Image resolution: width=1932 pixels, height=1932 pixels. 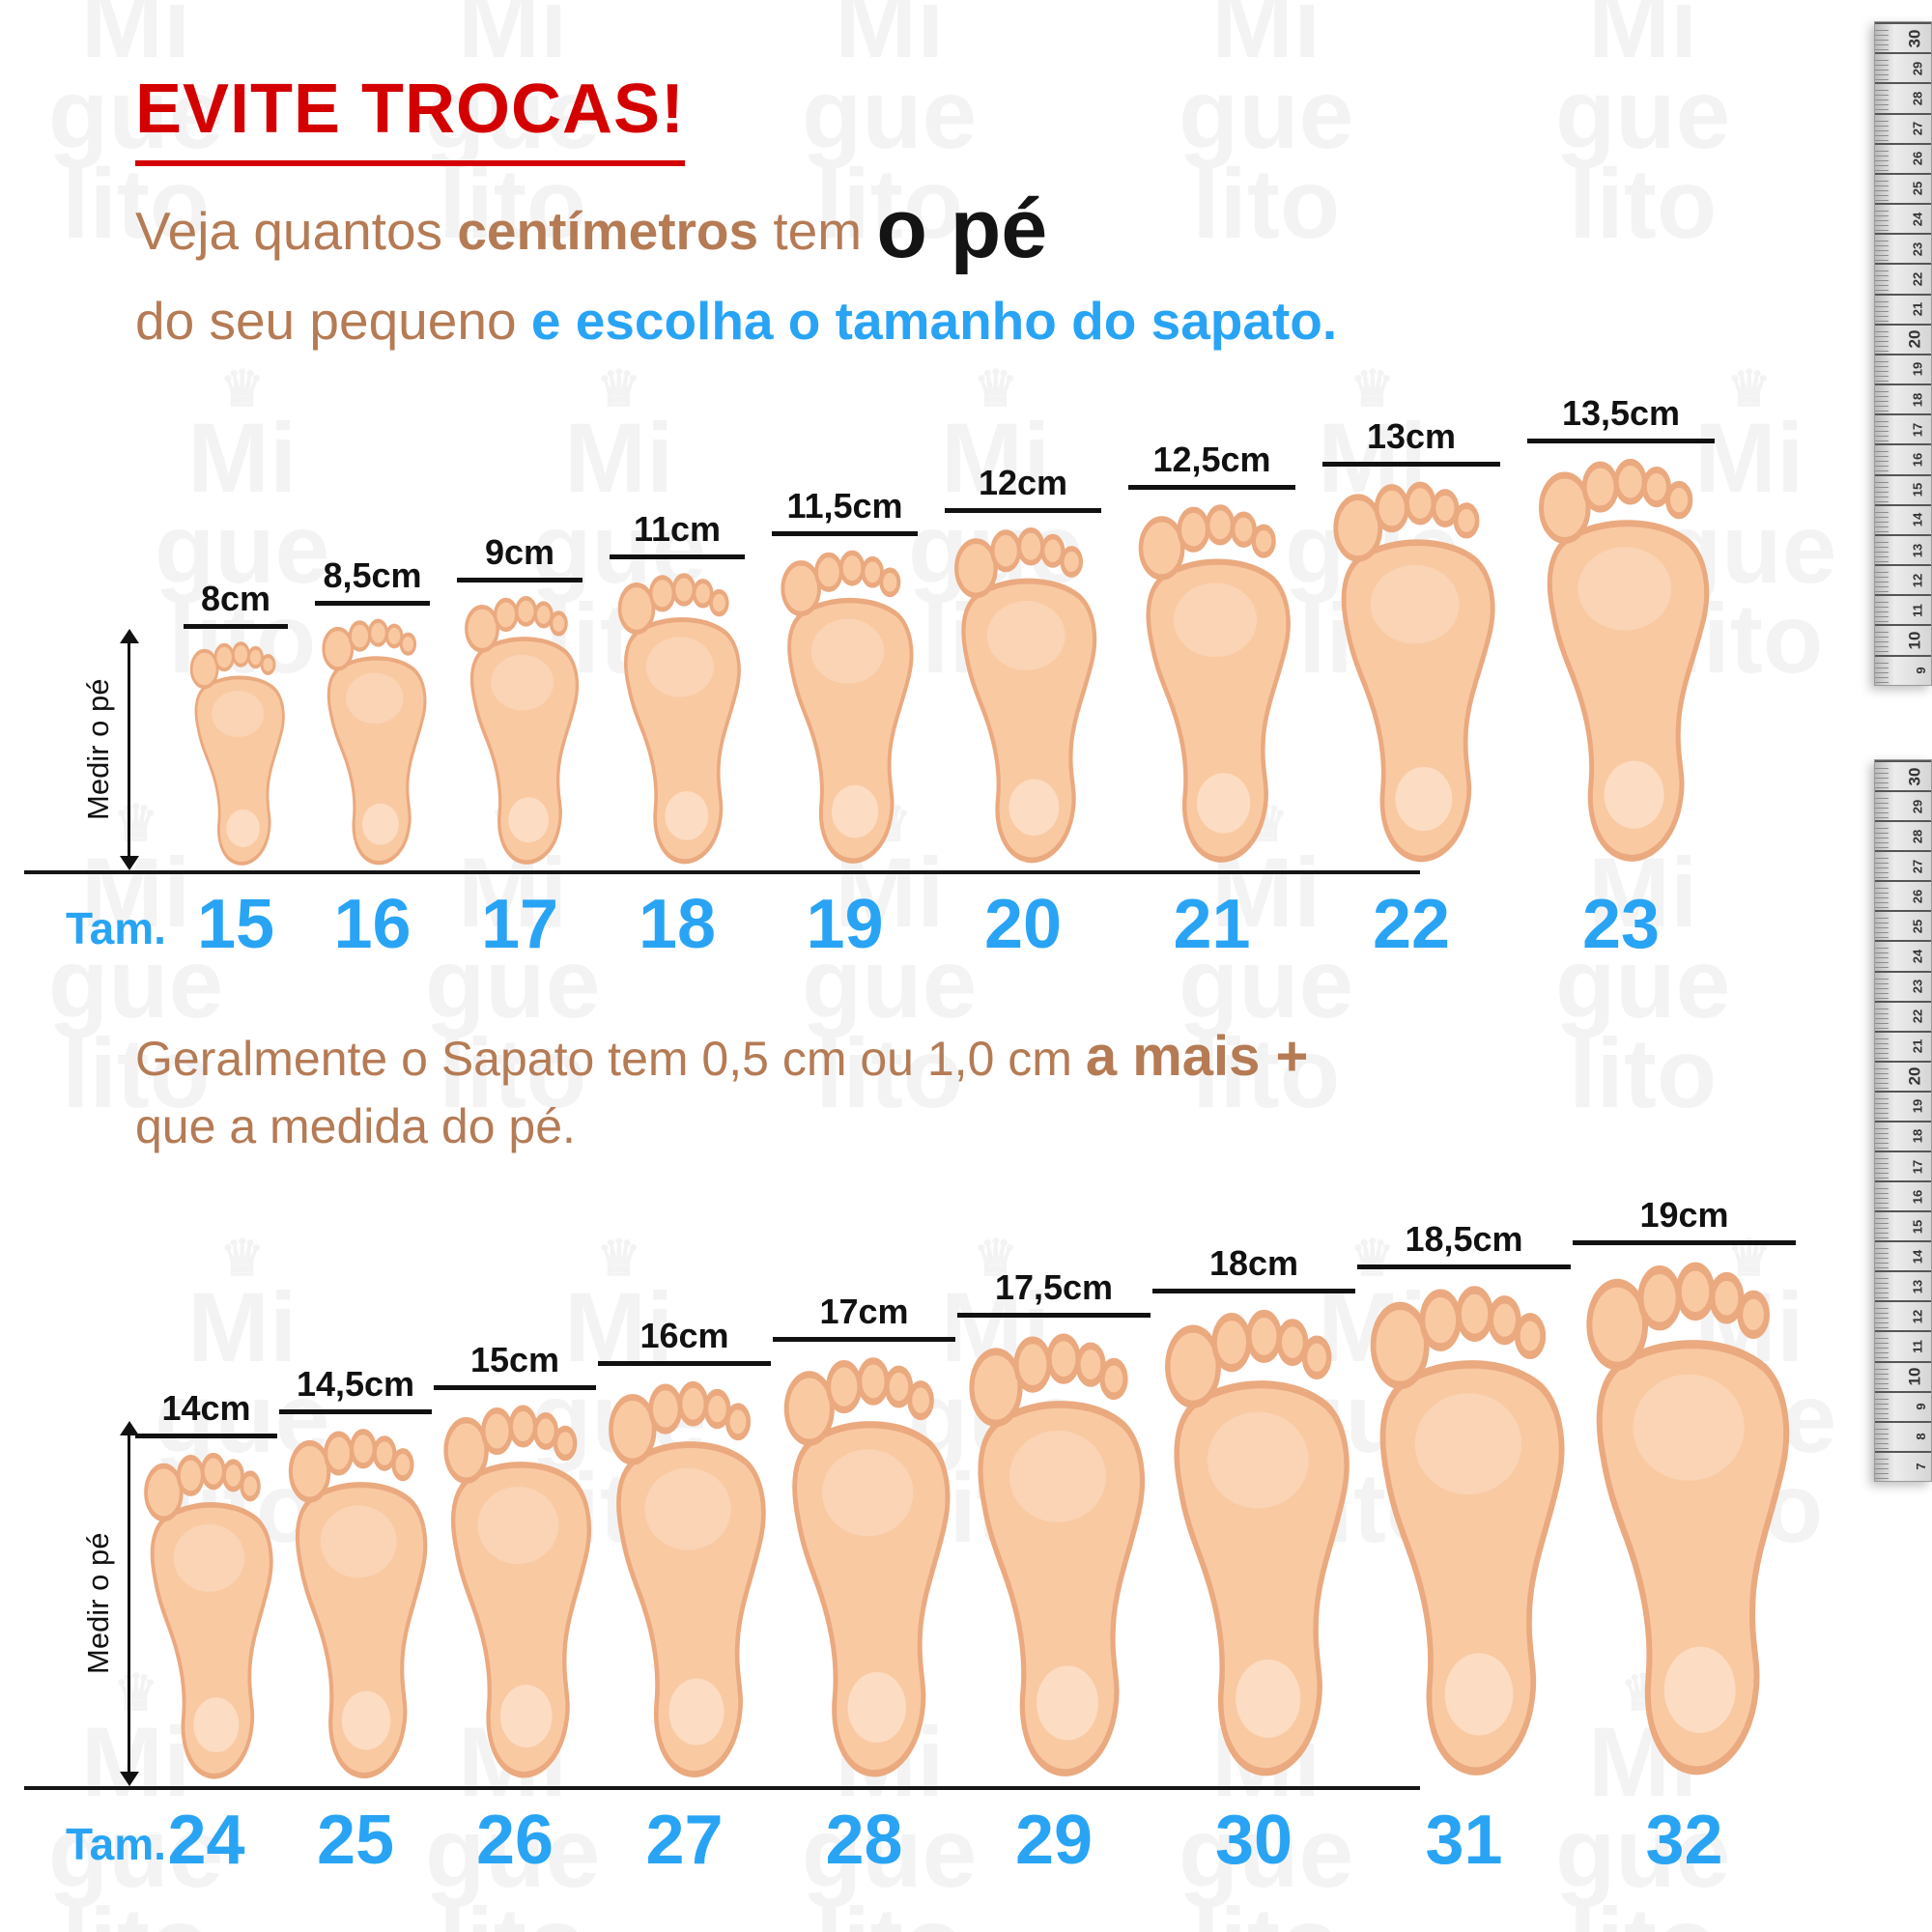 I want to click on size-number: 19, so click(x=845, y=924).